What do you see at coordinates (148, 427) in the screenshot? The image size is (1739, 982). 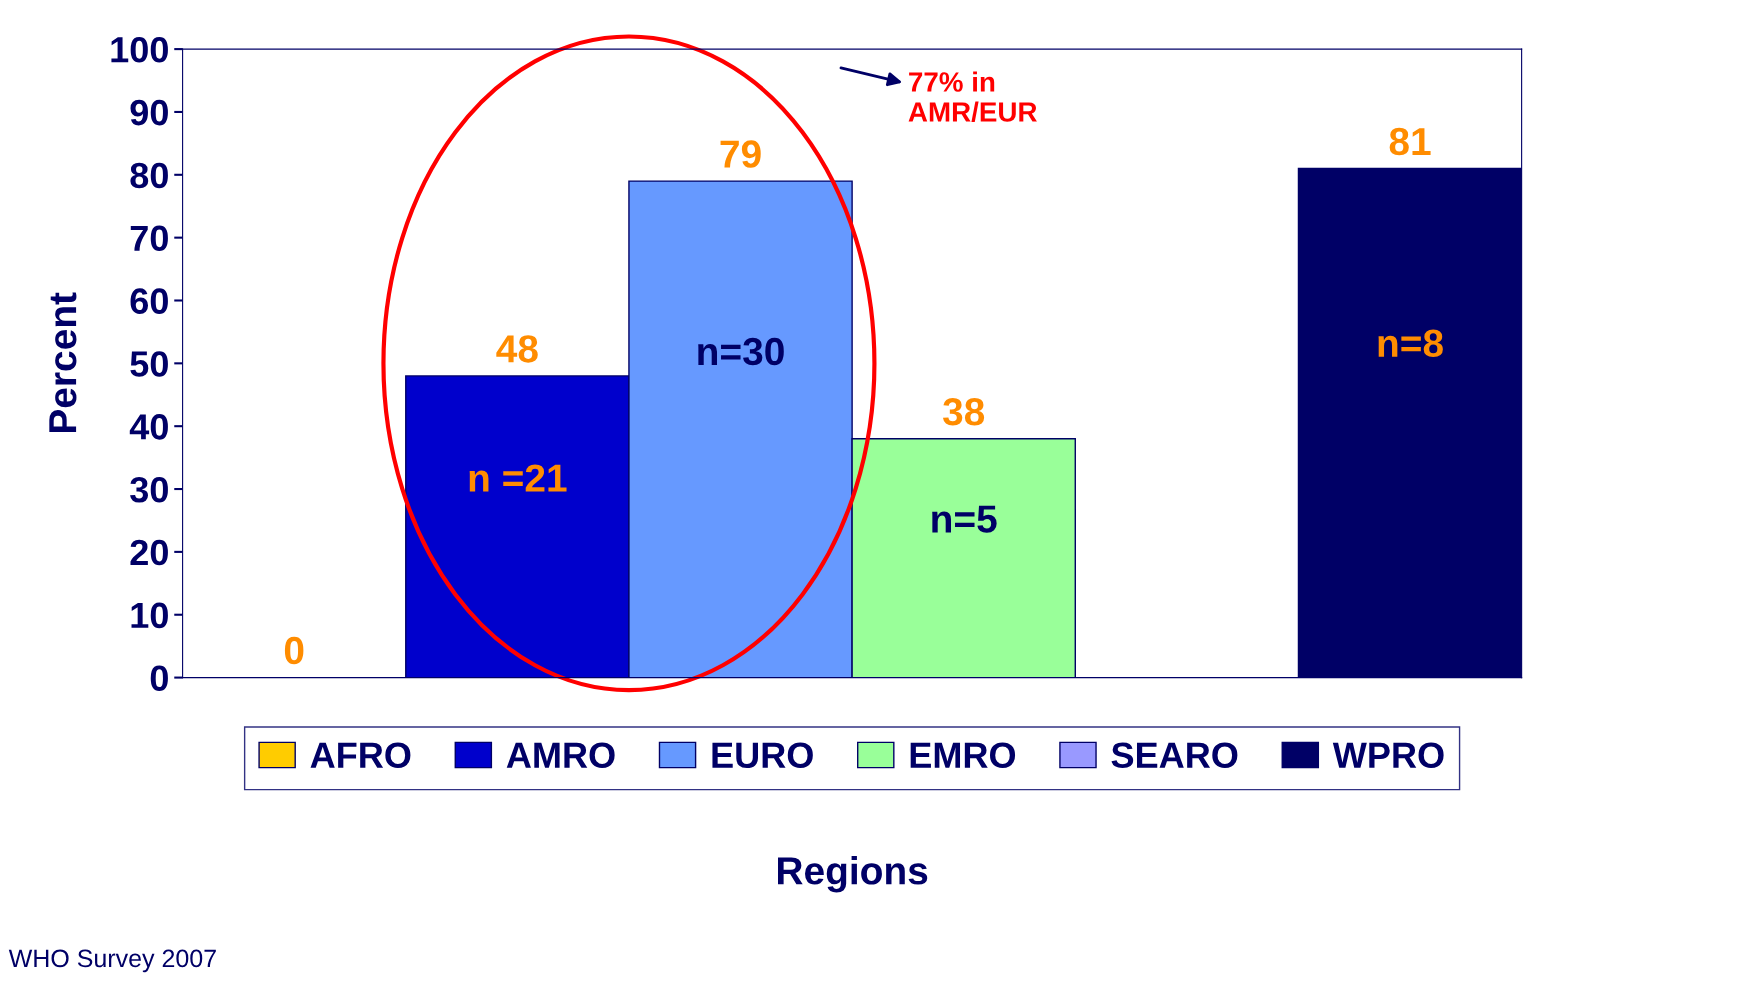 I see `y-tick-label: 40` at bounding box center [148, 427].